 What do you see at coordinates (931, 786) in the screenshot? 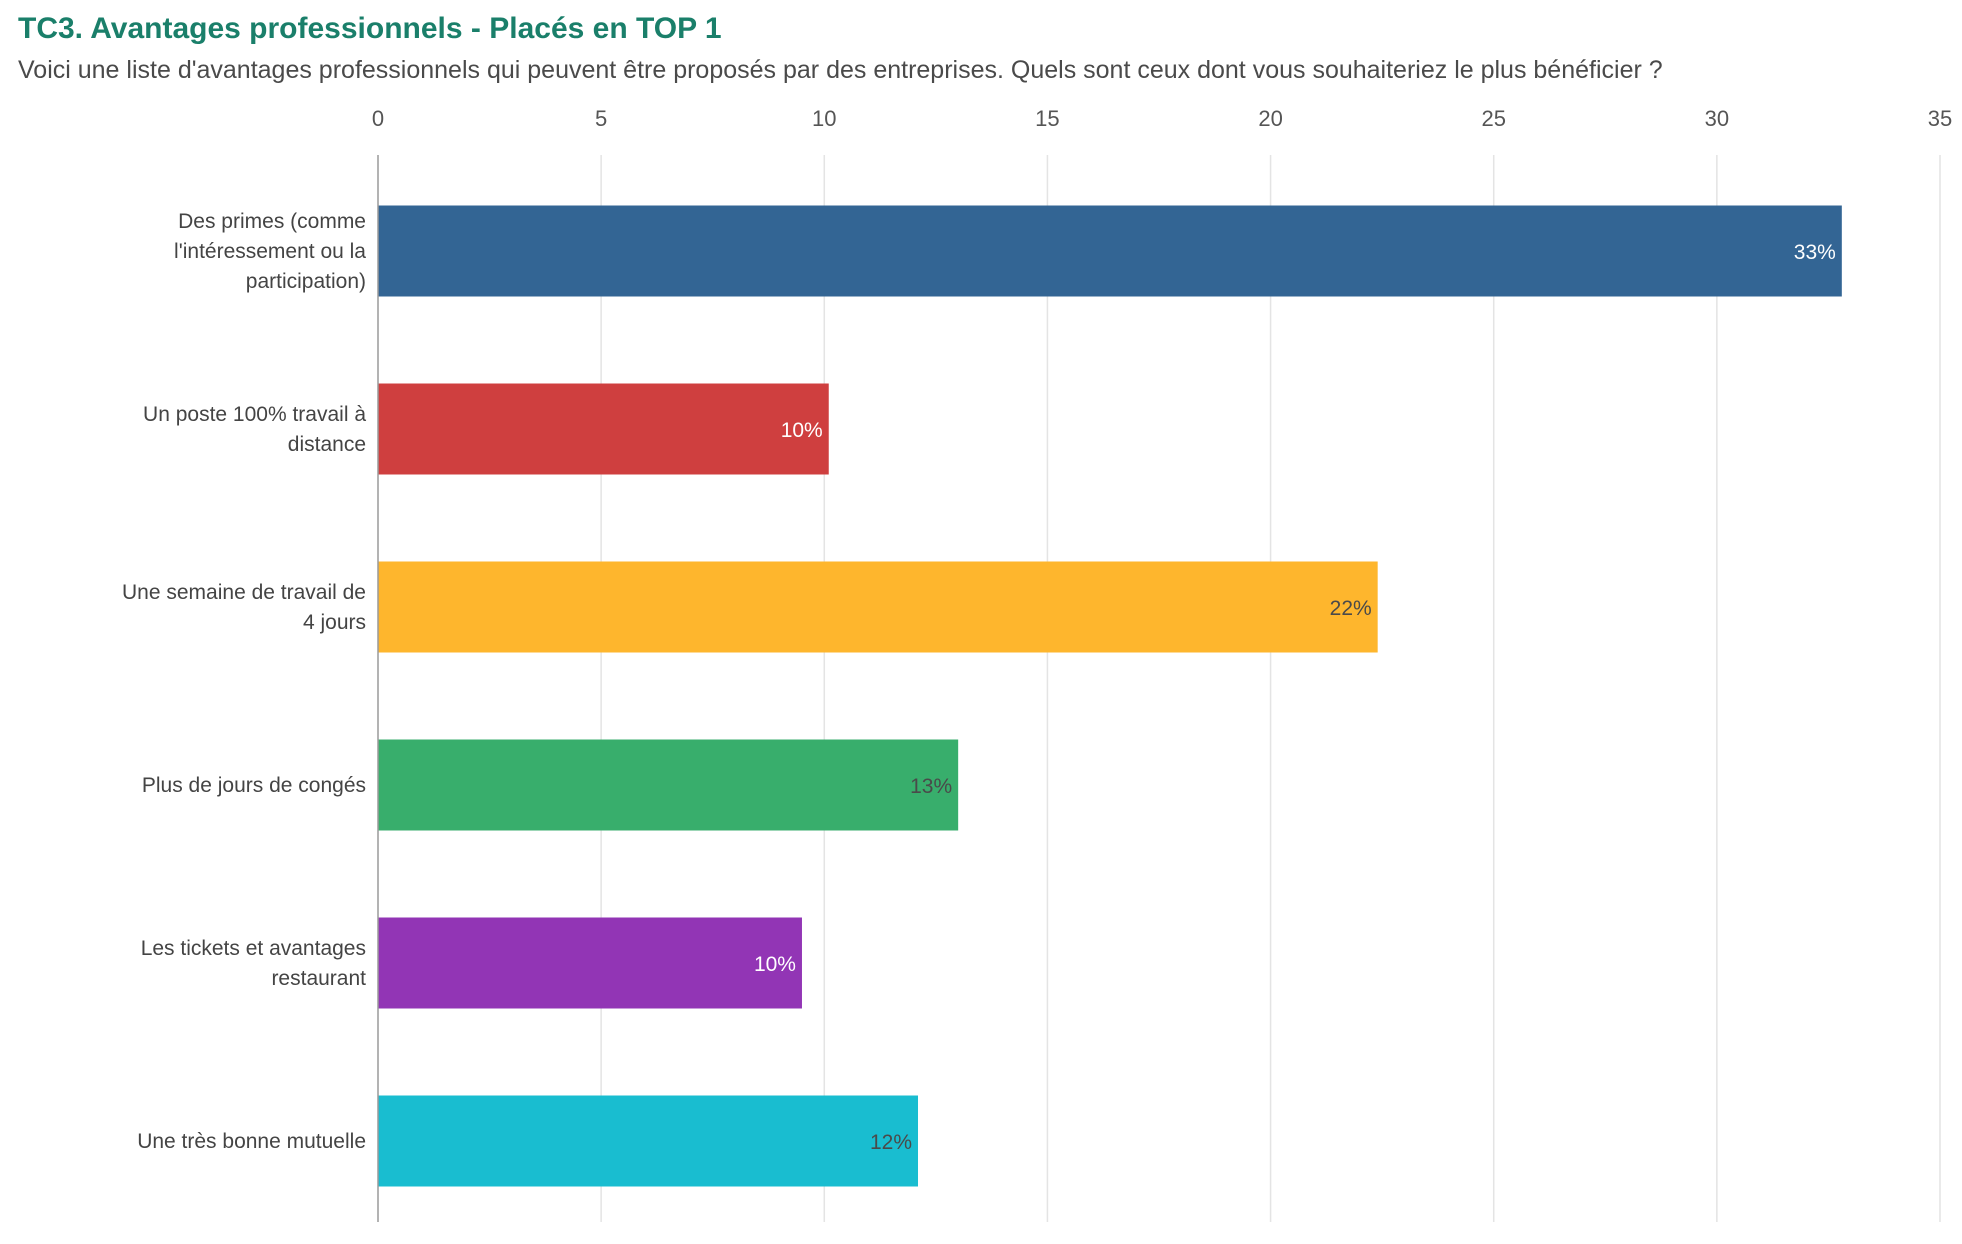
I see `data-label: 13%` at bounding box center [931, 786].